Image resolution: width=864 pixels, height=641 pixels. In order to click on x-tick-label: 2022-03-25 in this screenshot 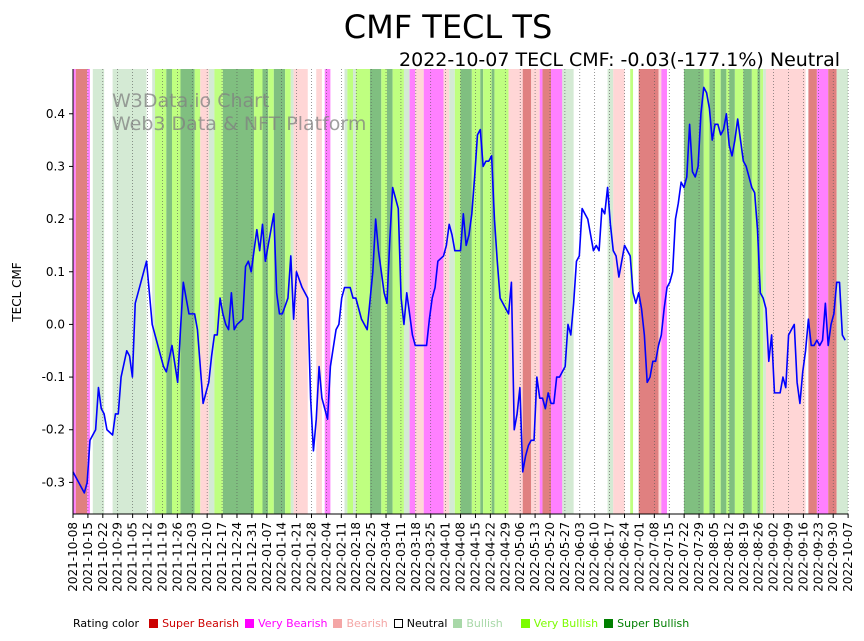, I will do `click(431, 557)`.